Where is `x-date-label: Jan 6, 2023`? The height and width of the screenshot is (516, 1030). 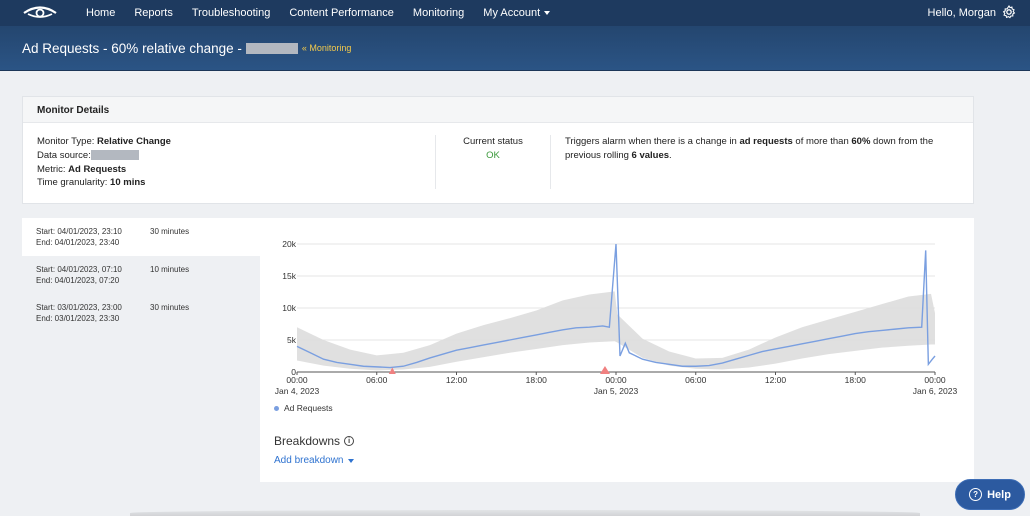
x-date-label: Jan 6, 2023 is located at coordinates (935, 391).